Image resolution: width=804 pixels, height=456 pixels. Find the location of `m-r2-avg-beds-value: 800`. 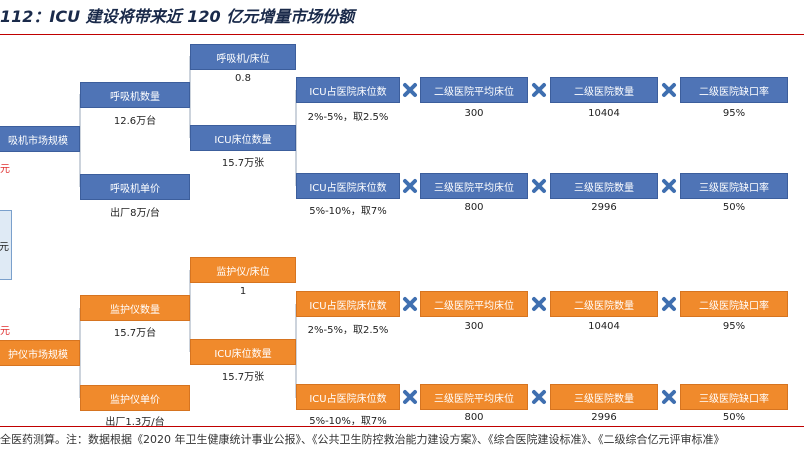

m-r2-avg-beds-value: 800 is located at coordinates (474, 417).